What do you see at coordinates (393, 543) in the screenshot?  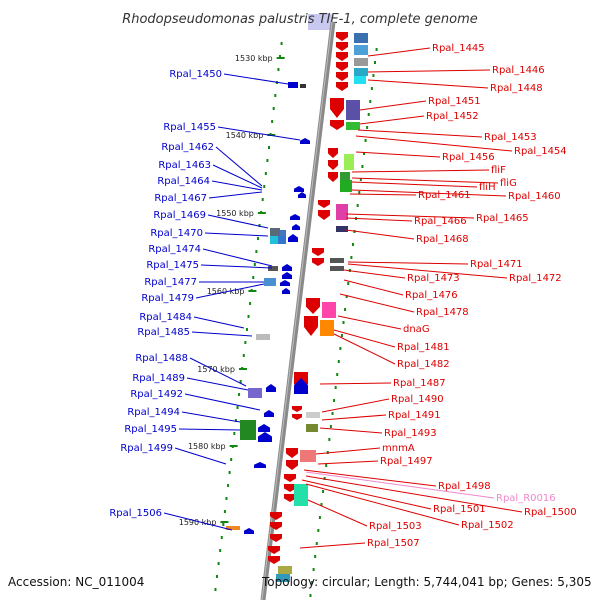 I see `gene-label-right: Rpal_1507` at bounding box center [393, 543].